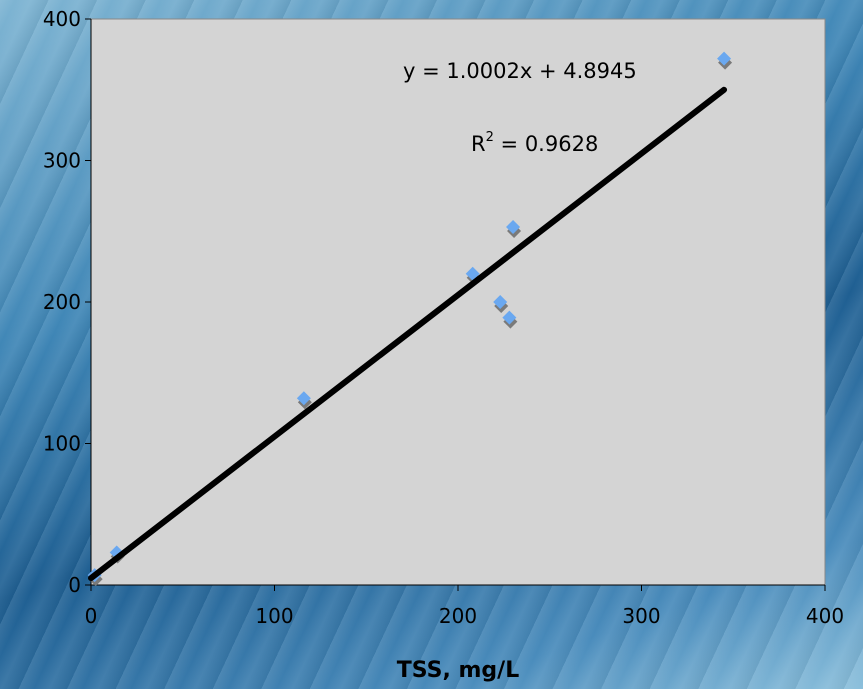  What do you see at coordinates (641, 616) in the screenshot?
I see `x-tick-label: 300` at bounding box center [641, 616].